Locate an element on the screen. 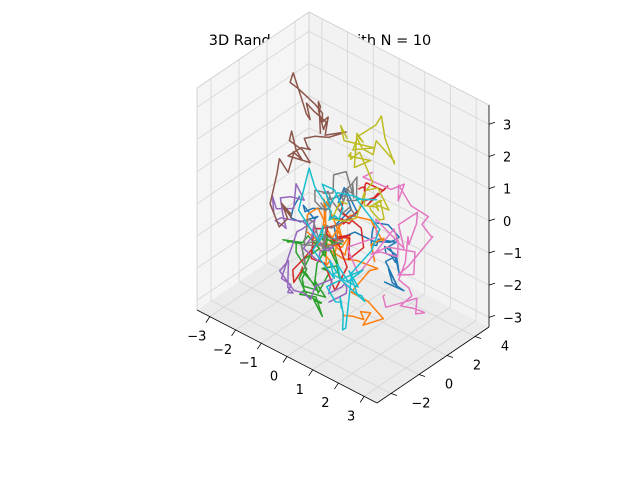 The width and height of the screenshot is (640, 480). x-tick-label: 0 is located at coordinates (274, 377).